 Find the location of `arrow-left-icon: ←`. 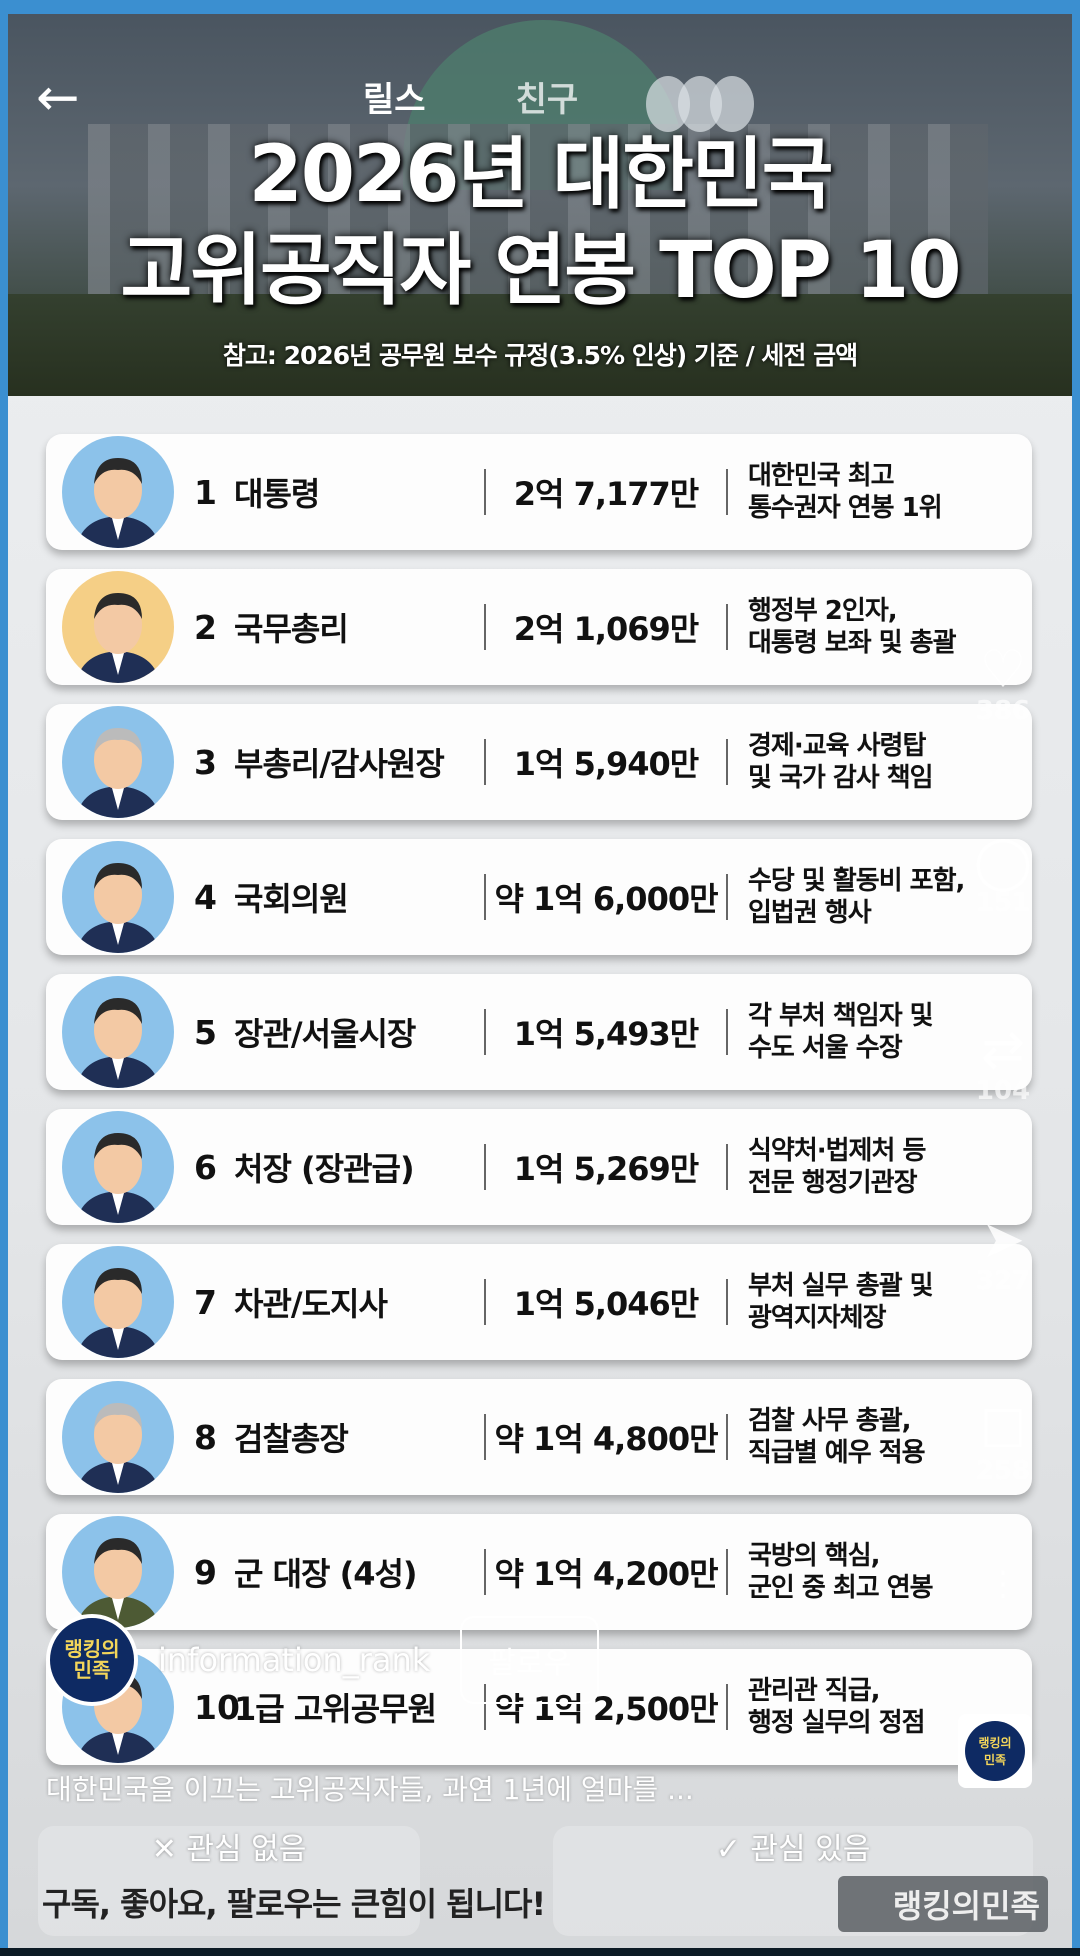

arrow-left-icon: ← is located at coordinates (58, 98).